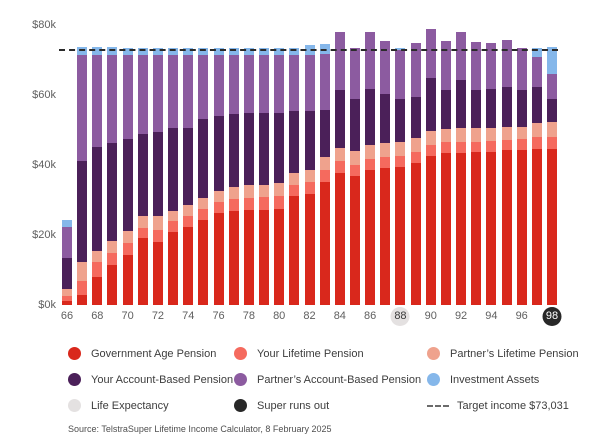 Image resolution: width=600 pixels, height=440 pixels. Describe the element at coordinates (330, 405) in the screenshot. I see `legend-item-super_runs_out: Super runs out` at that location.